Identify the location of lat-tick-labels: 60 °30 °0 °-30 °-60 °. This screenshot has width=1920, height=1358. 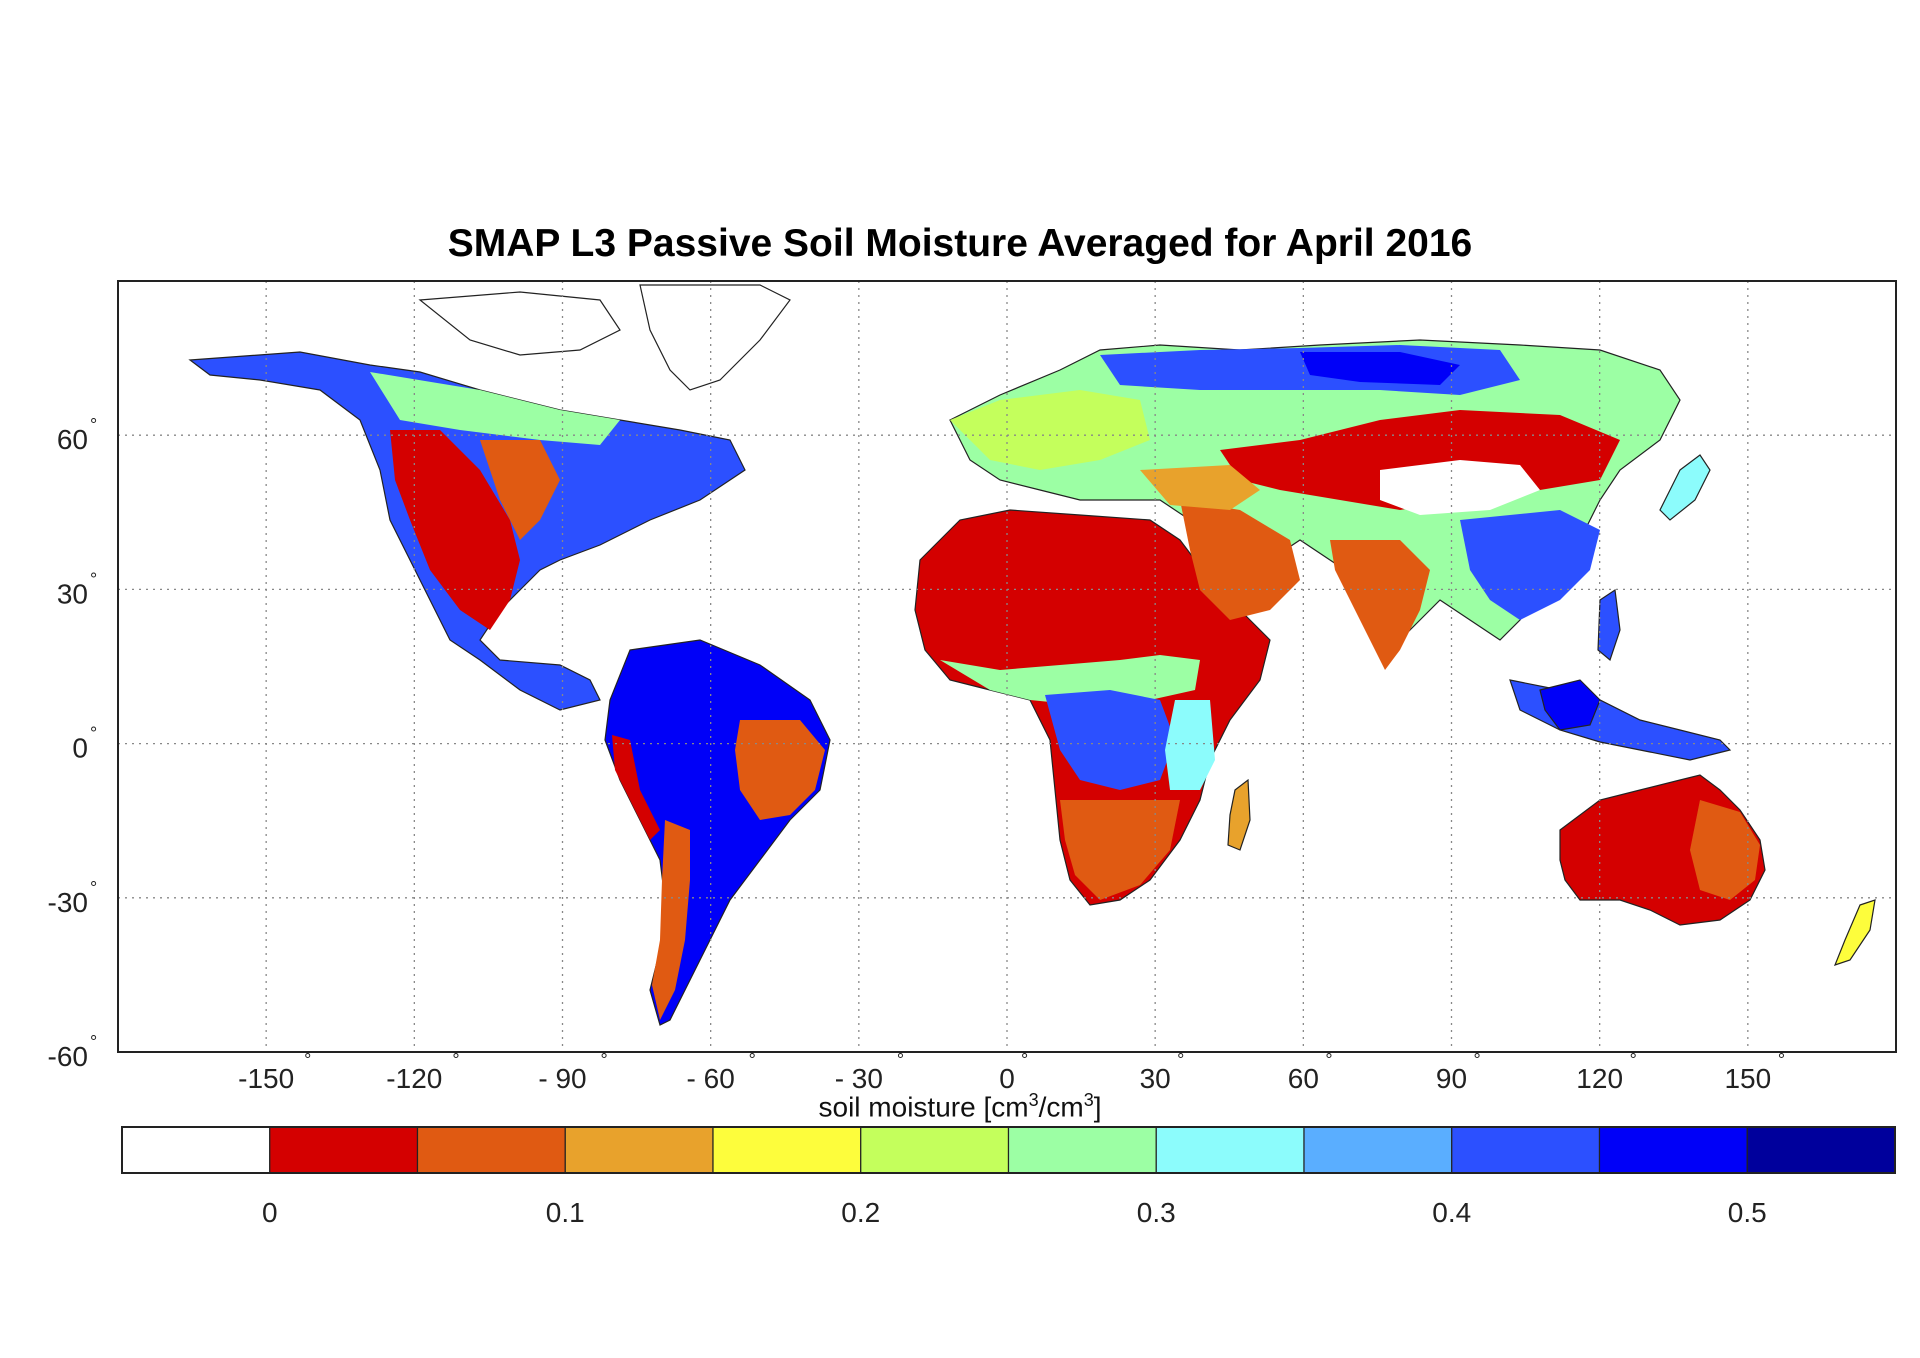
(73, 743).